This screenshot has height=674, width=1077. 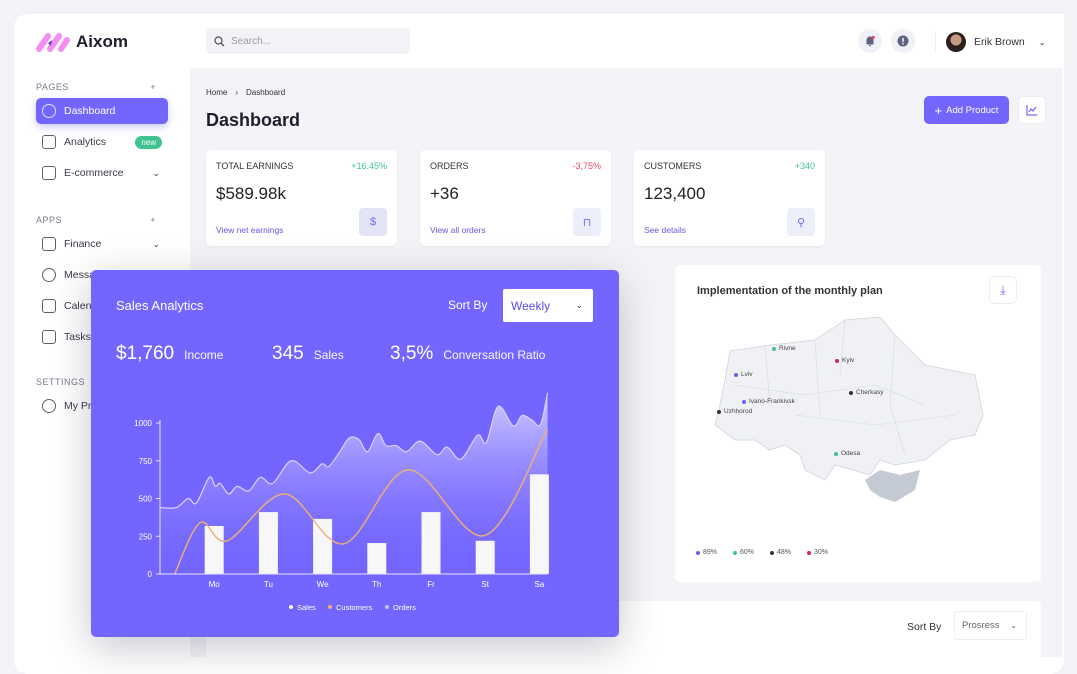 What do you see at coordinates (255, 166) in the screenshot?
I see `card-label: TOTAL EARNINGS` at bounding box center [255, 166].